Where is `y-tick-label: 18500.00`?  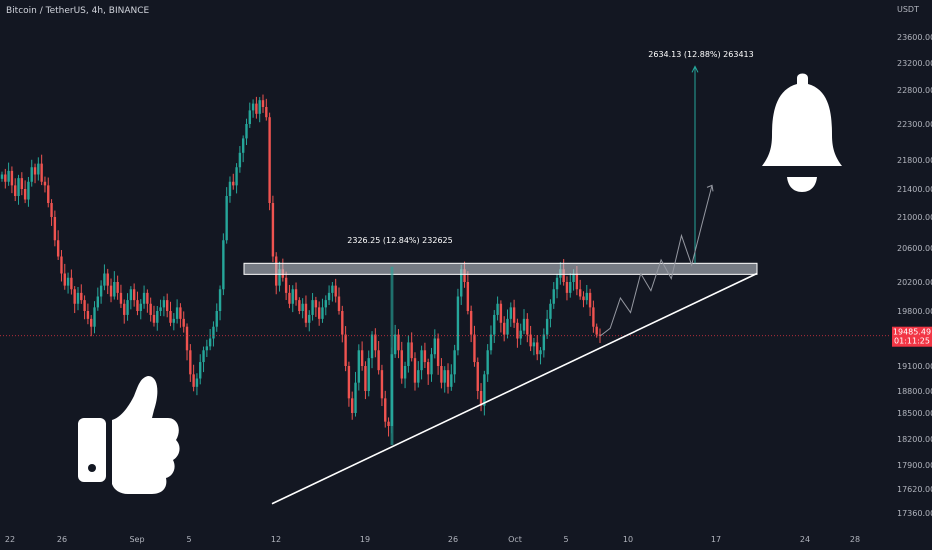 y-tick-label: 18500.00 is located at coordinates (914, 413).